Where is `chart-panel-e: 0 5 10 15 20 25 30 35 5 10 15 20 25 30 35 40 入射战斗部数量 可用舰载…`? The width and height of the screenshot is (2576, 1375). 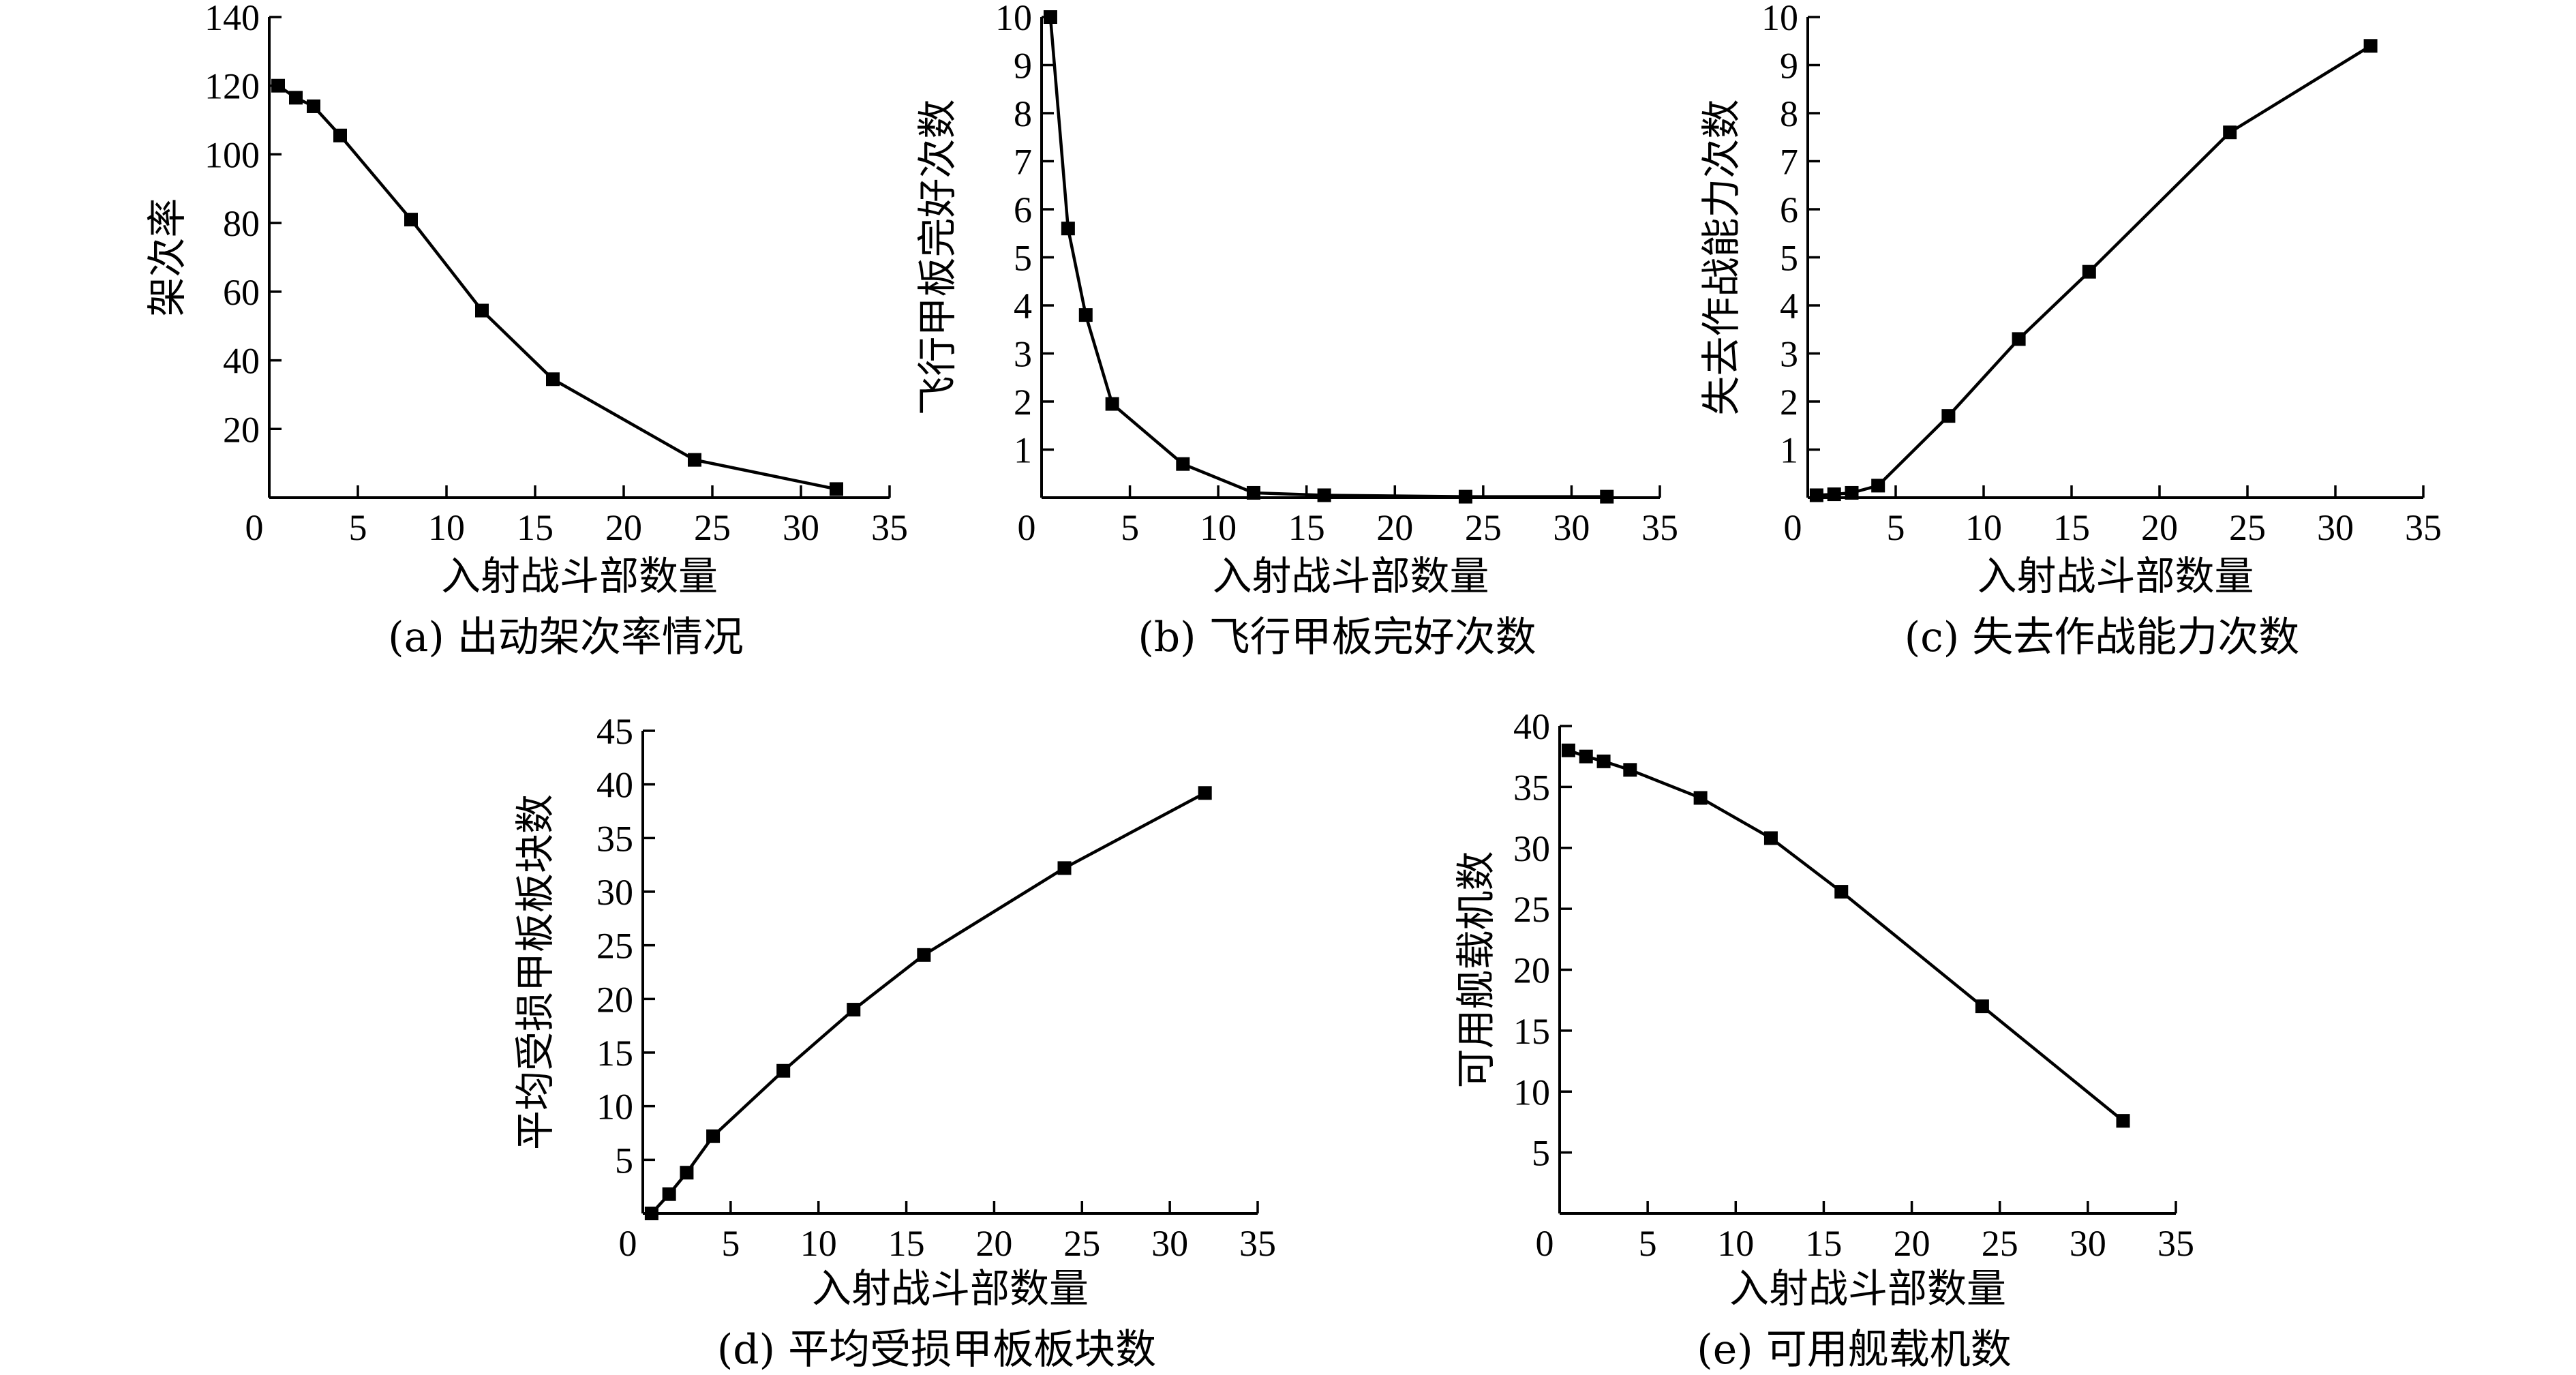
chart-panel-e: 0 5 10 15 20 25 30 35 5 10 15 20 25 30 35 40 入射战斗部数量 可用舰载… is located at coordinates (1823, 1040).